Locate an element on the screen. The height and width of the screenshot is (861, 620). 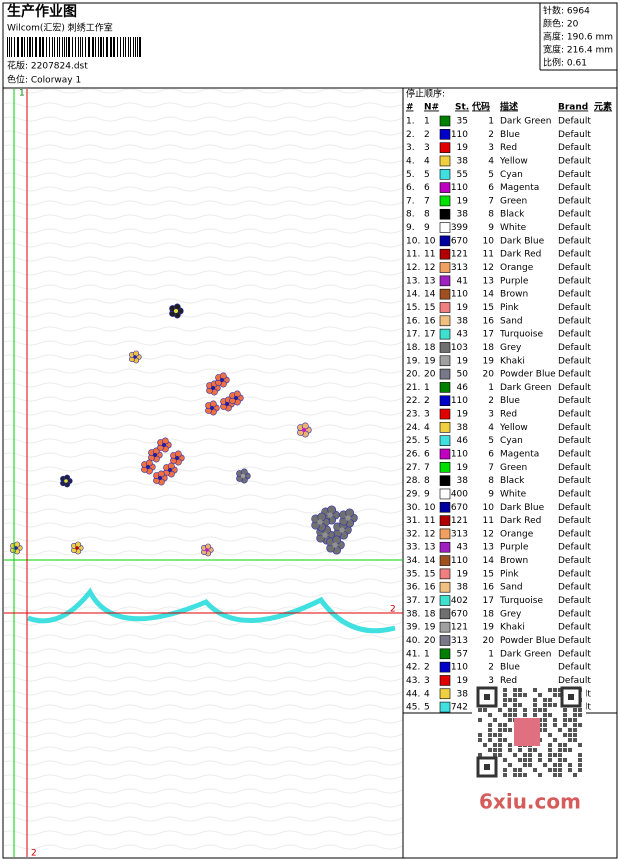
cell-n: 15 is located at coordinates (429, 308).